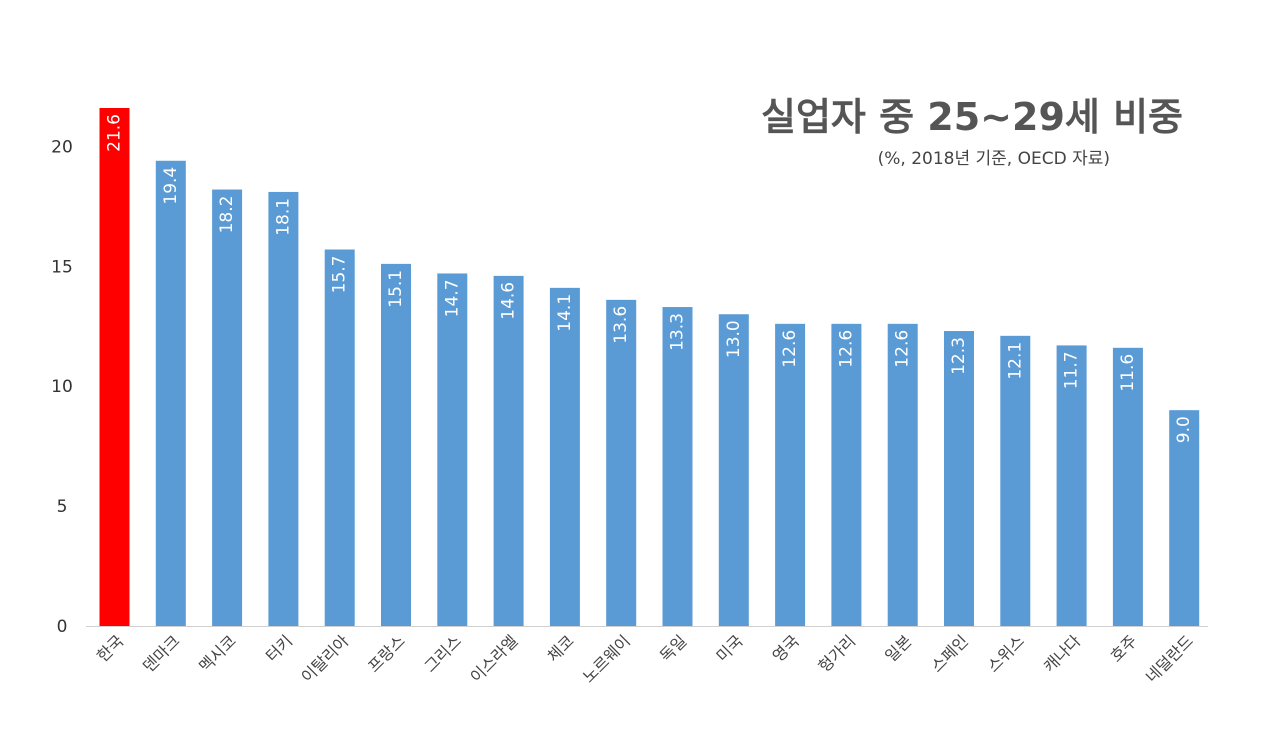 The height and width of the screenshot is (732, 1287). I want to click on y-tick-label: 5, so click(62, 507).